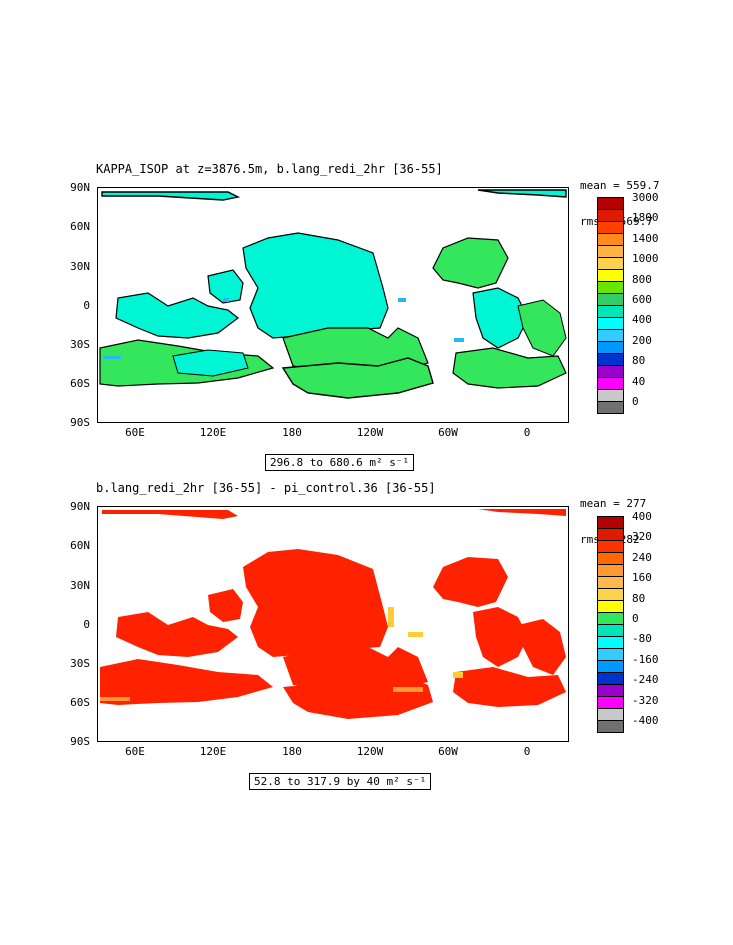 The height and width of the screenshot is (945, 733). What do you see at coordinates (470, 263) in the screenshot?
I see `panel-1-atlantic-north` at bounding box center [470, 263].